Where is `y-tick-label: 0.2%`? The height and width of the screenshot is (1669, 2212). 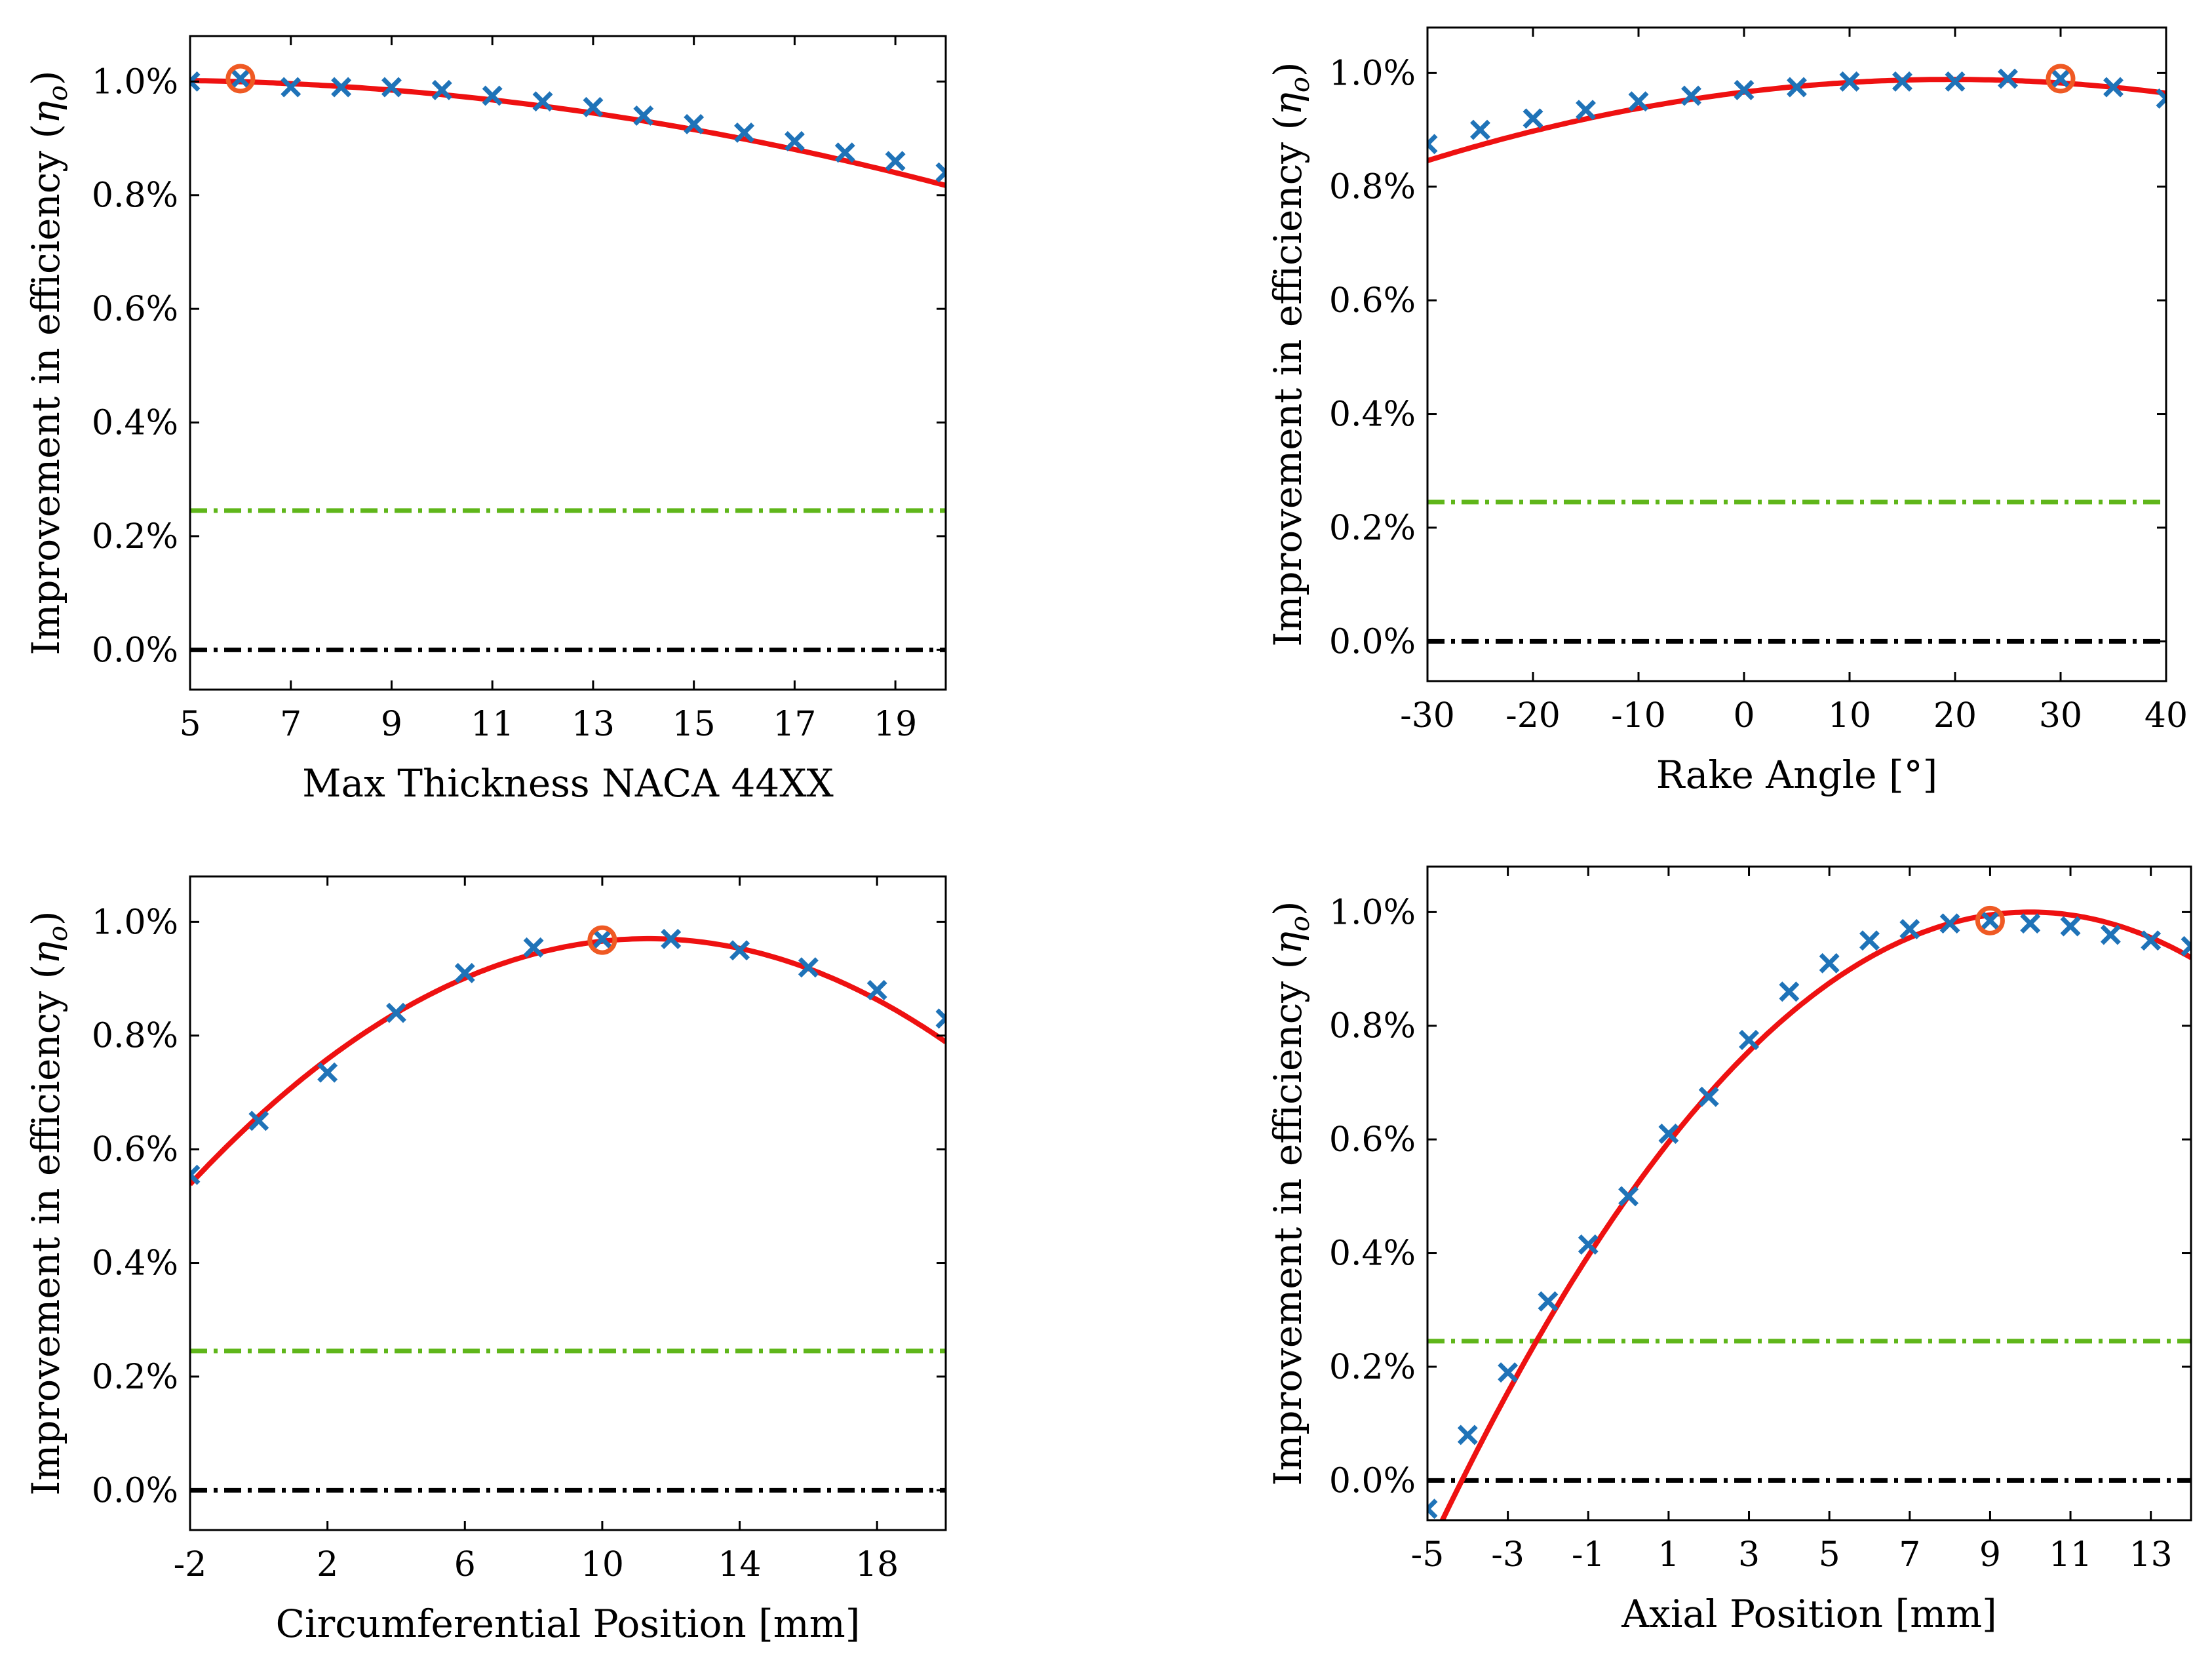
y-tick-label: 0.2% is located at coordinates (135, 537).